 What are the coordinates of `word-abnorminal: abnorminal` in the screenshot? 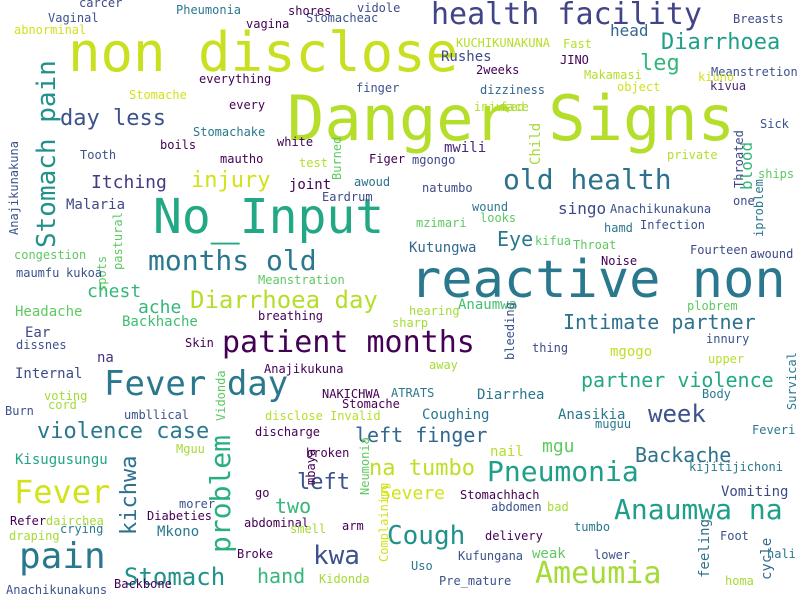 It's located at (50, 30).